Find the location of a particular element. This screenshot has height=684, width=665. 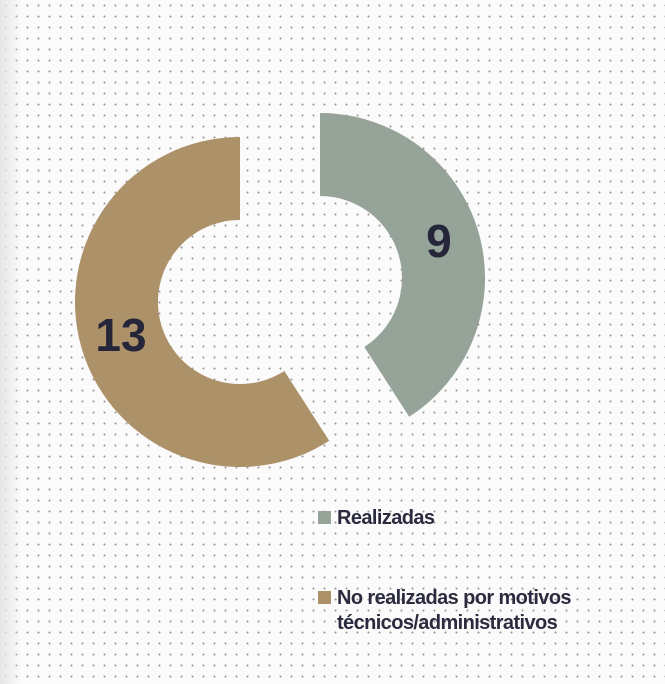

donut-segment is located at coordinates (402, 265).